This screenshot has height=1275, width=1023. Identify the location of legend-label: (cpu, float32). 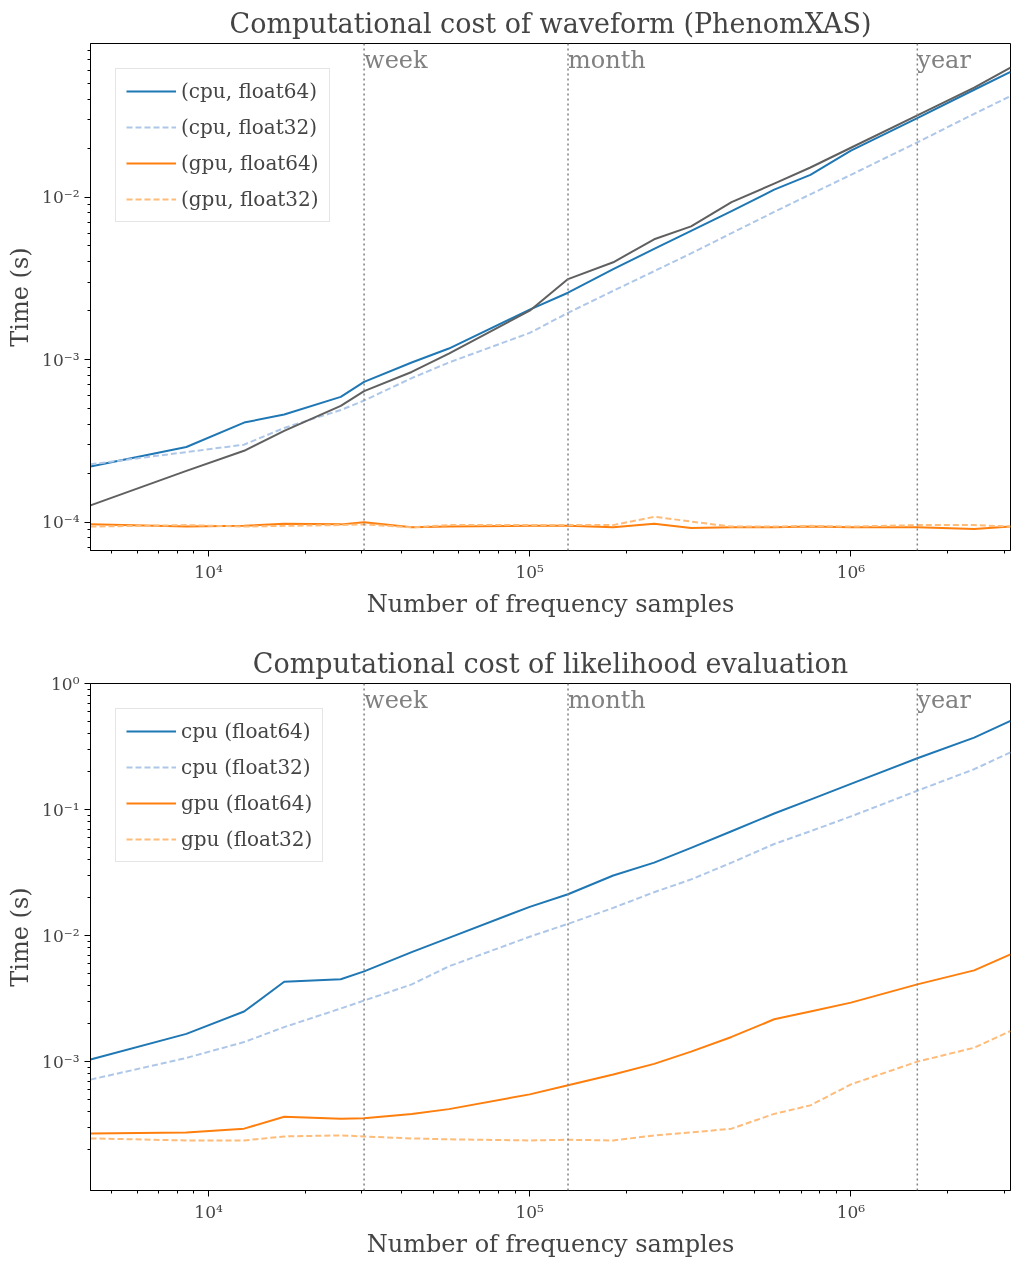
(249, 127).